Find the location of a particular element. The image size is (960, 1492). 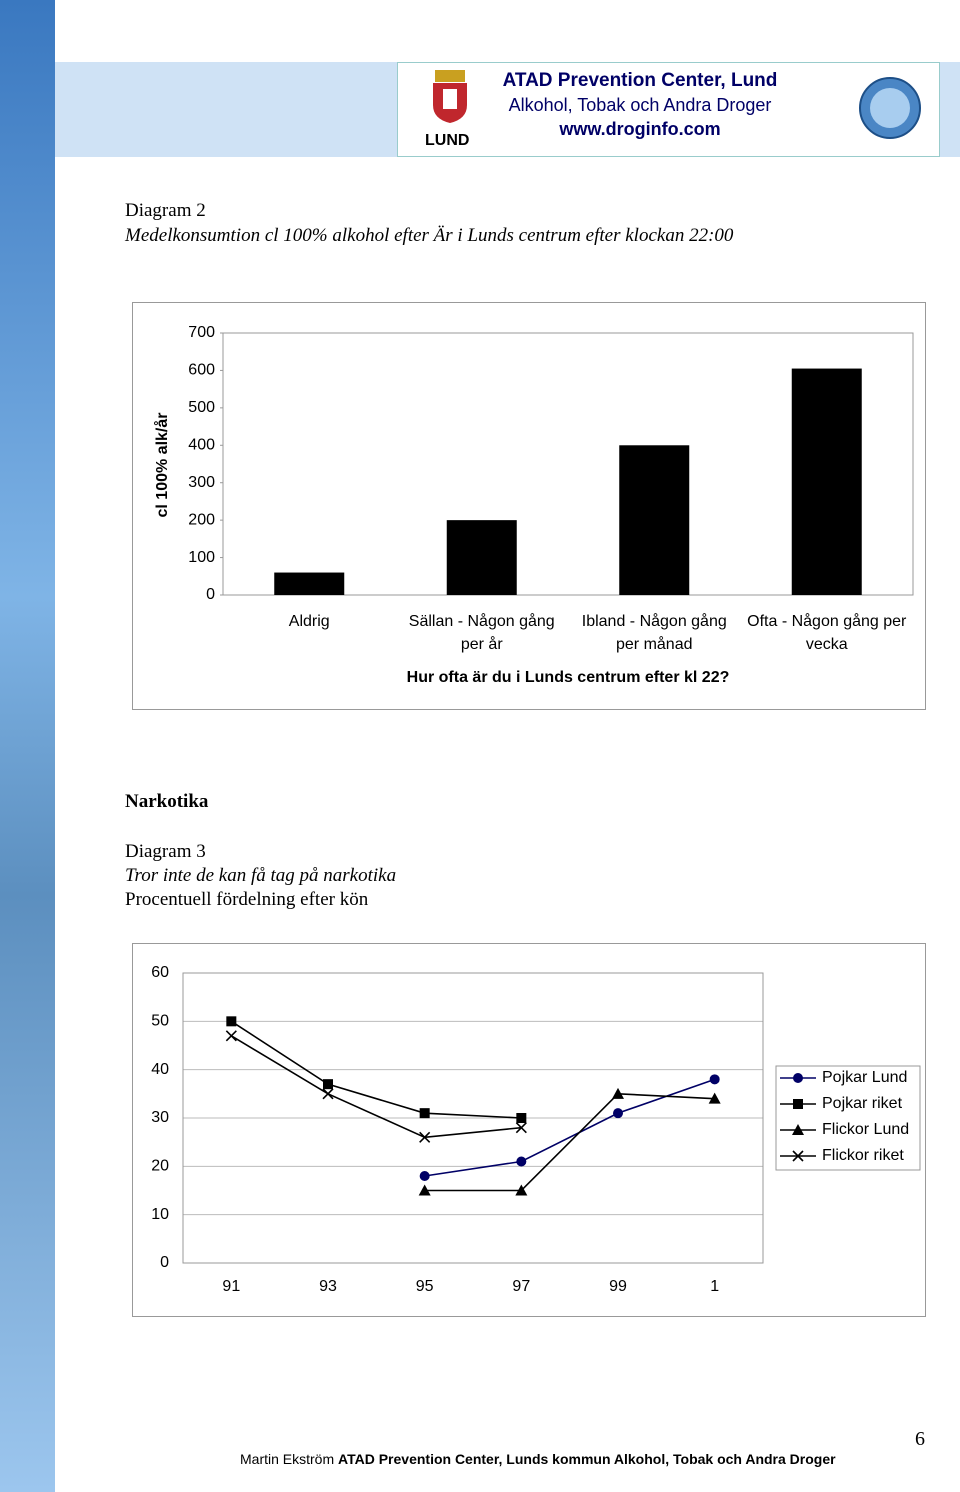

x-tick-label: 99 is located at coordinates (618, 1286).